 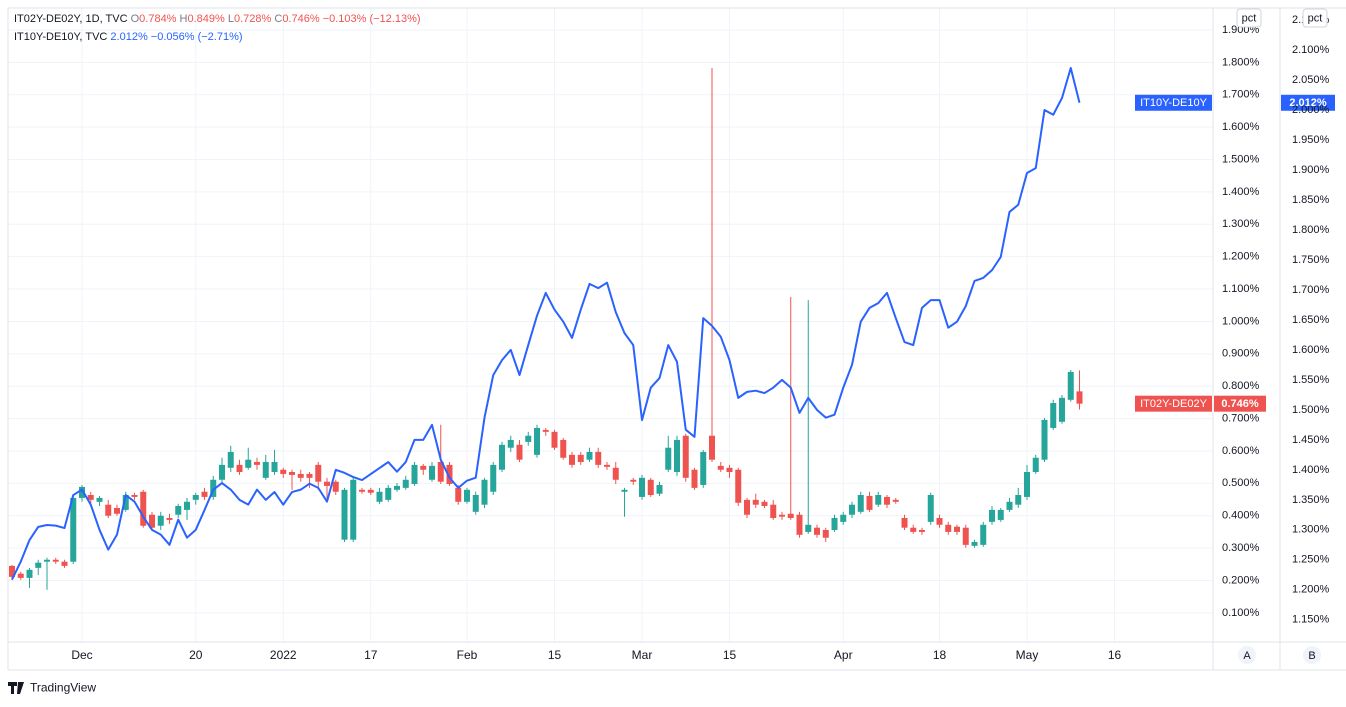 What do you see at coordinates (128, 37) in the screenshot?
I see `legend-line: IT10Y-DE10Y, TVC 2.012% −0.056% (−2.71%)` at bounding box center [128, 37].